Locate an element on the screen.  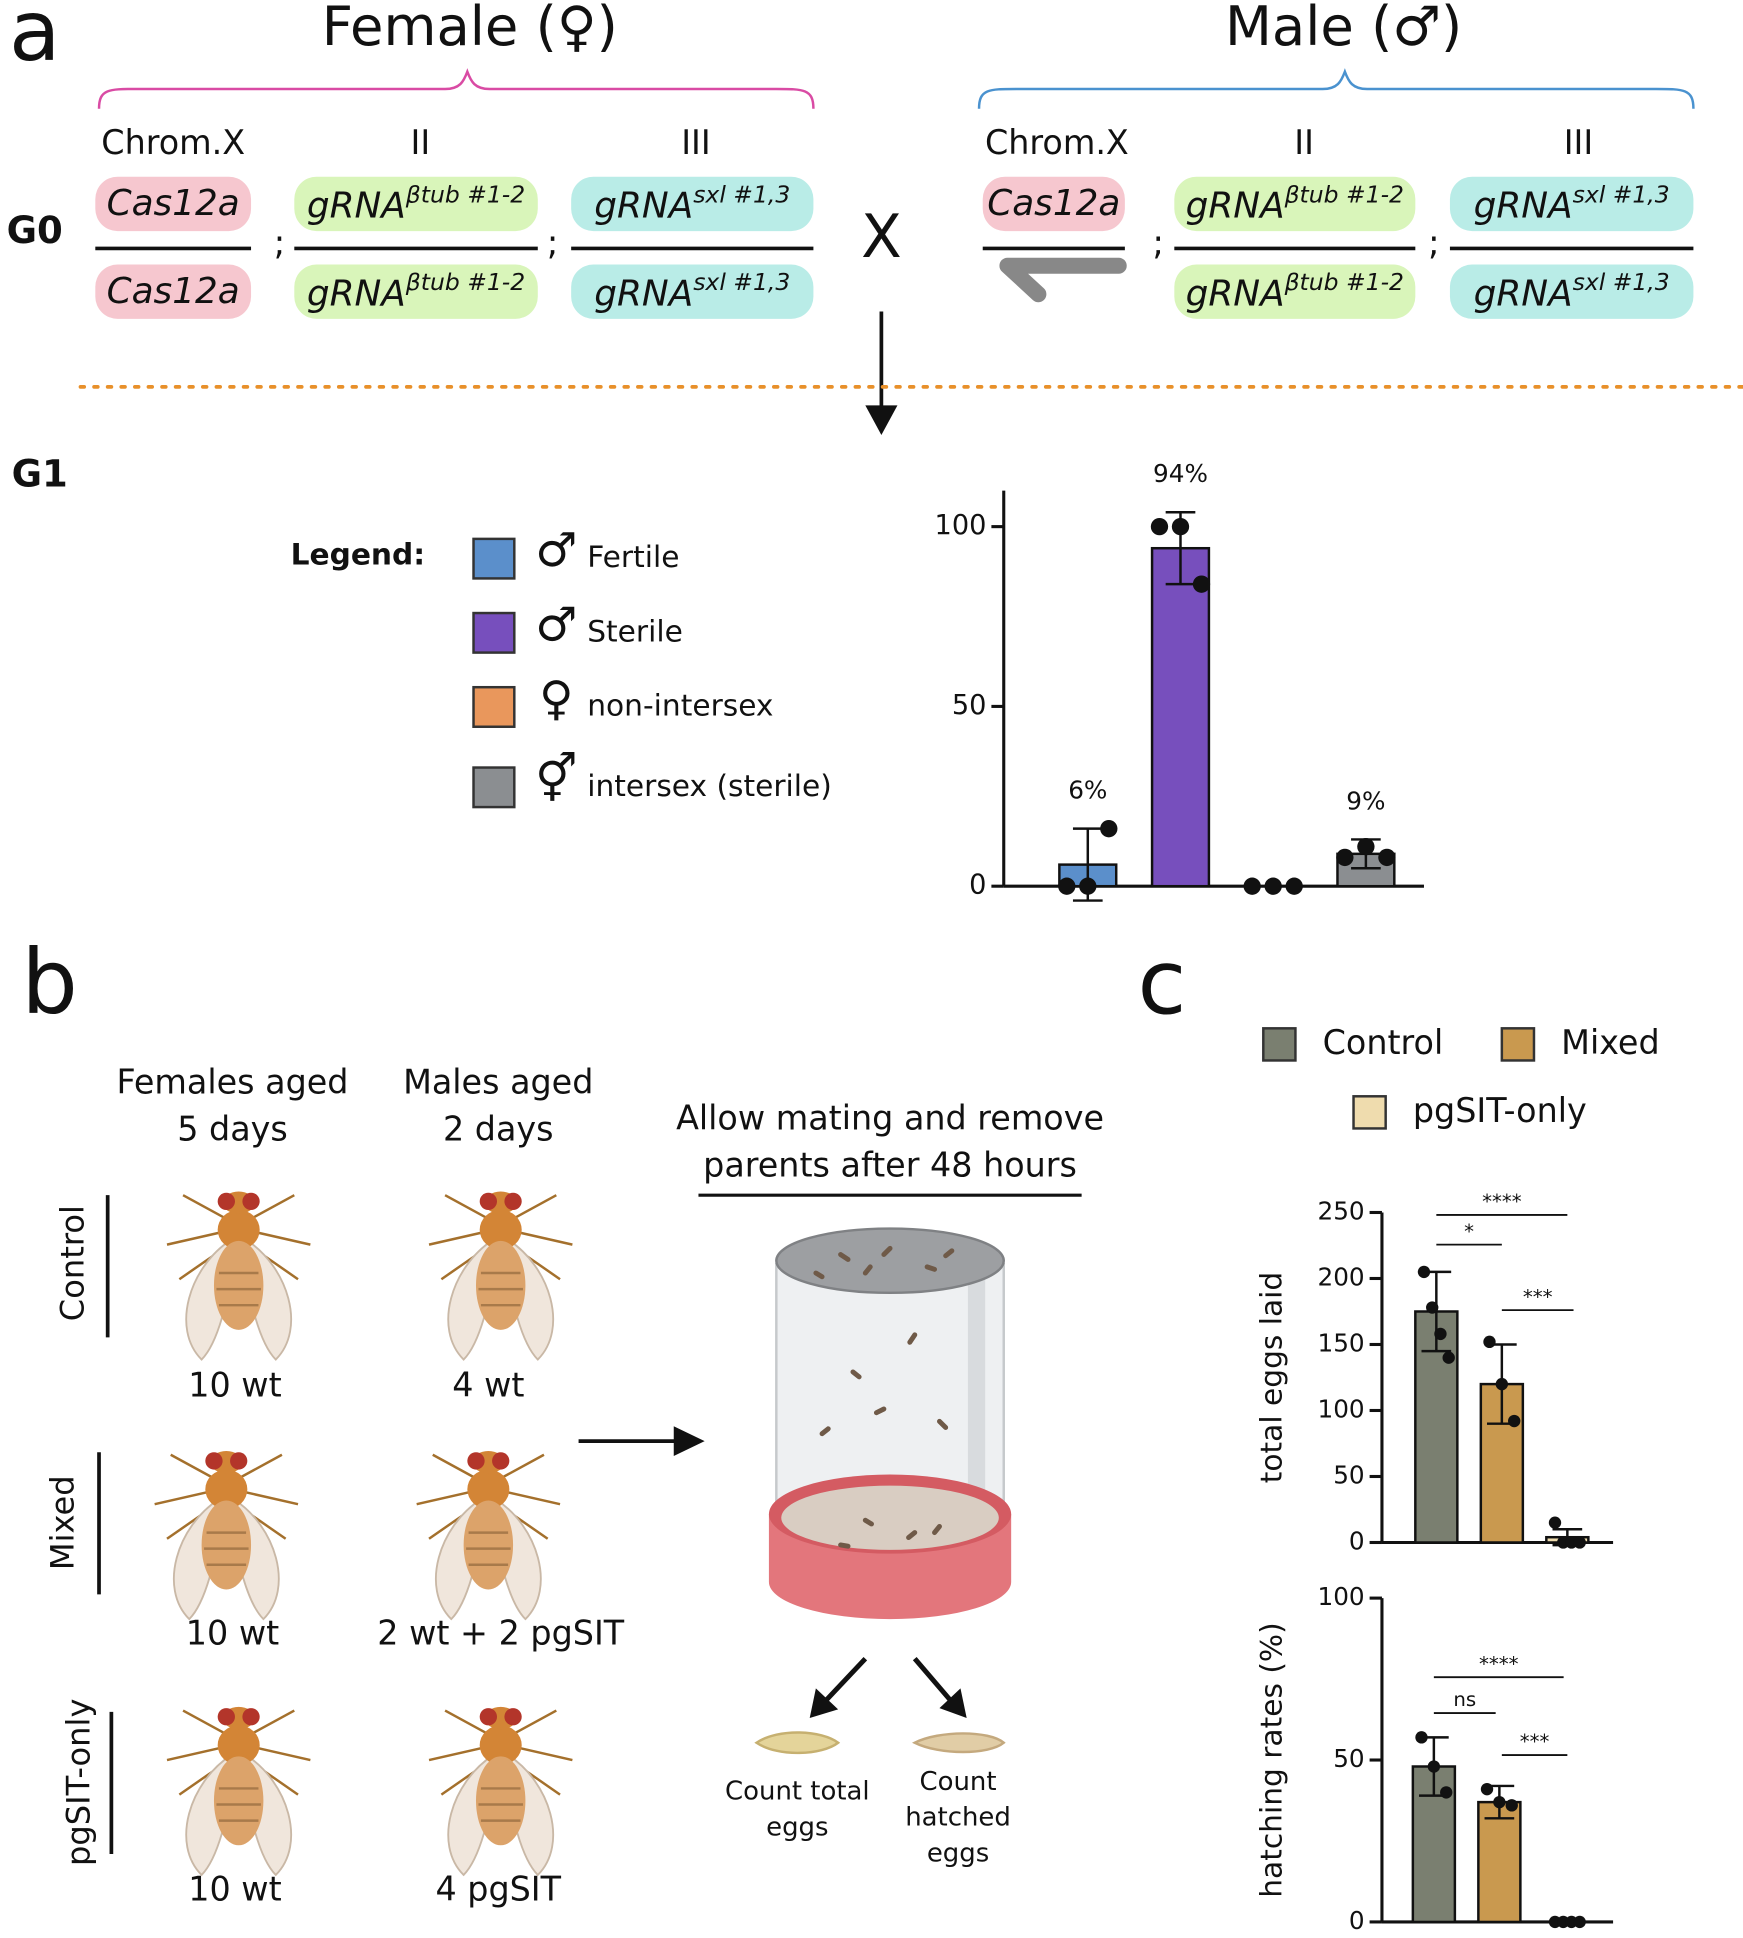
legend-label: Mixed is located at coordinates (1610, 1042).